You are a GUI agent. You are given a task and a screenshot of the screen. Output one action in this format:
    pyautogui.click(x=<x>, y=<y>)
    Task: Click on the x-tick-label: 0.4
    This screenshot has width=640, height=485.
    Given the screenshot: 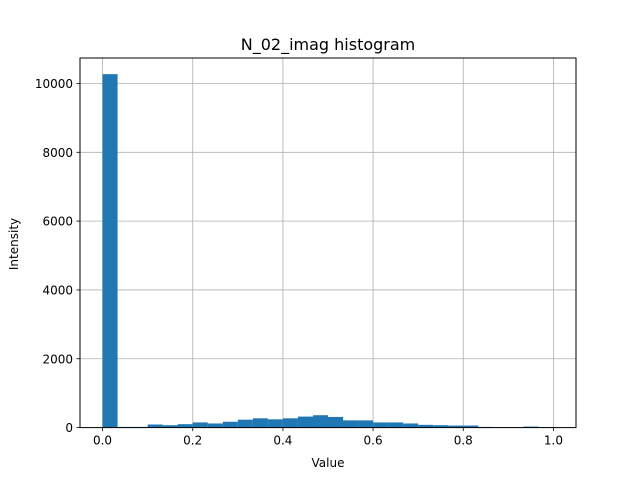 What is the action you would take?
    pyautogui.click(x=282, y=441)
    